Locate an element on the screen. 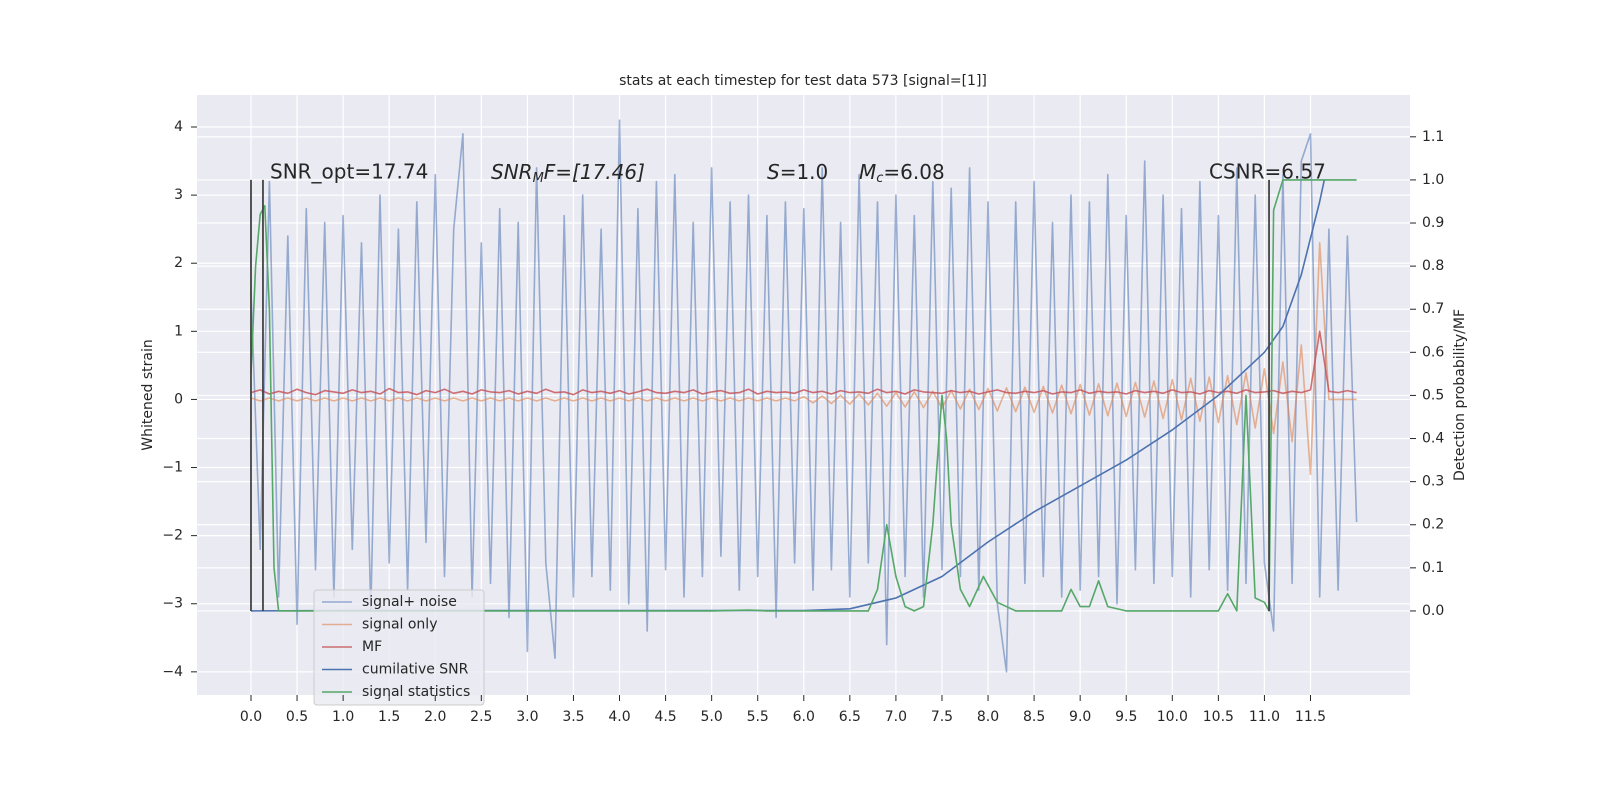  x-tick-label: 9.5 is located at coordinates (1126, 717).